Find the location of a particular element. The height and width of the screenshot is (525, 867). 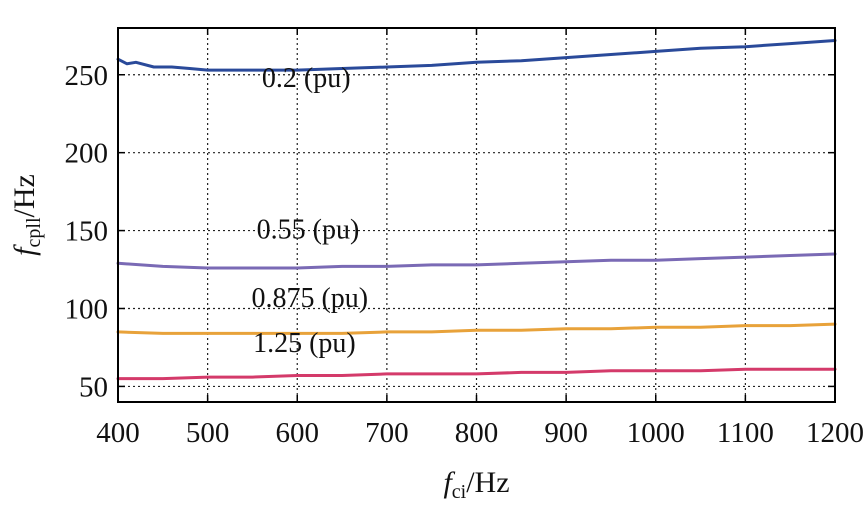

x-tick-label: 500 is located at coordinates (208, 433).